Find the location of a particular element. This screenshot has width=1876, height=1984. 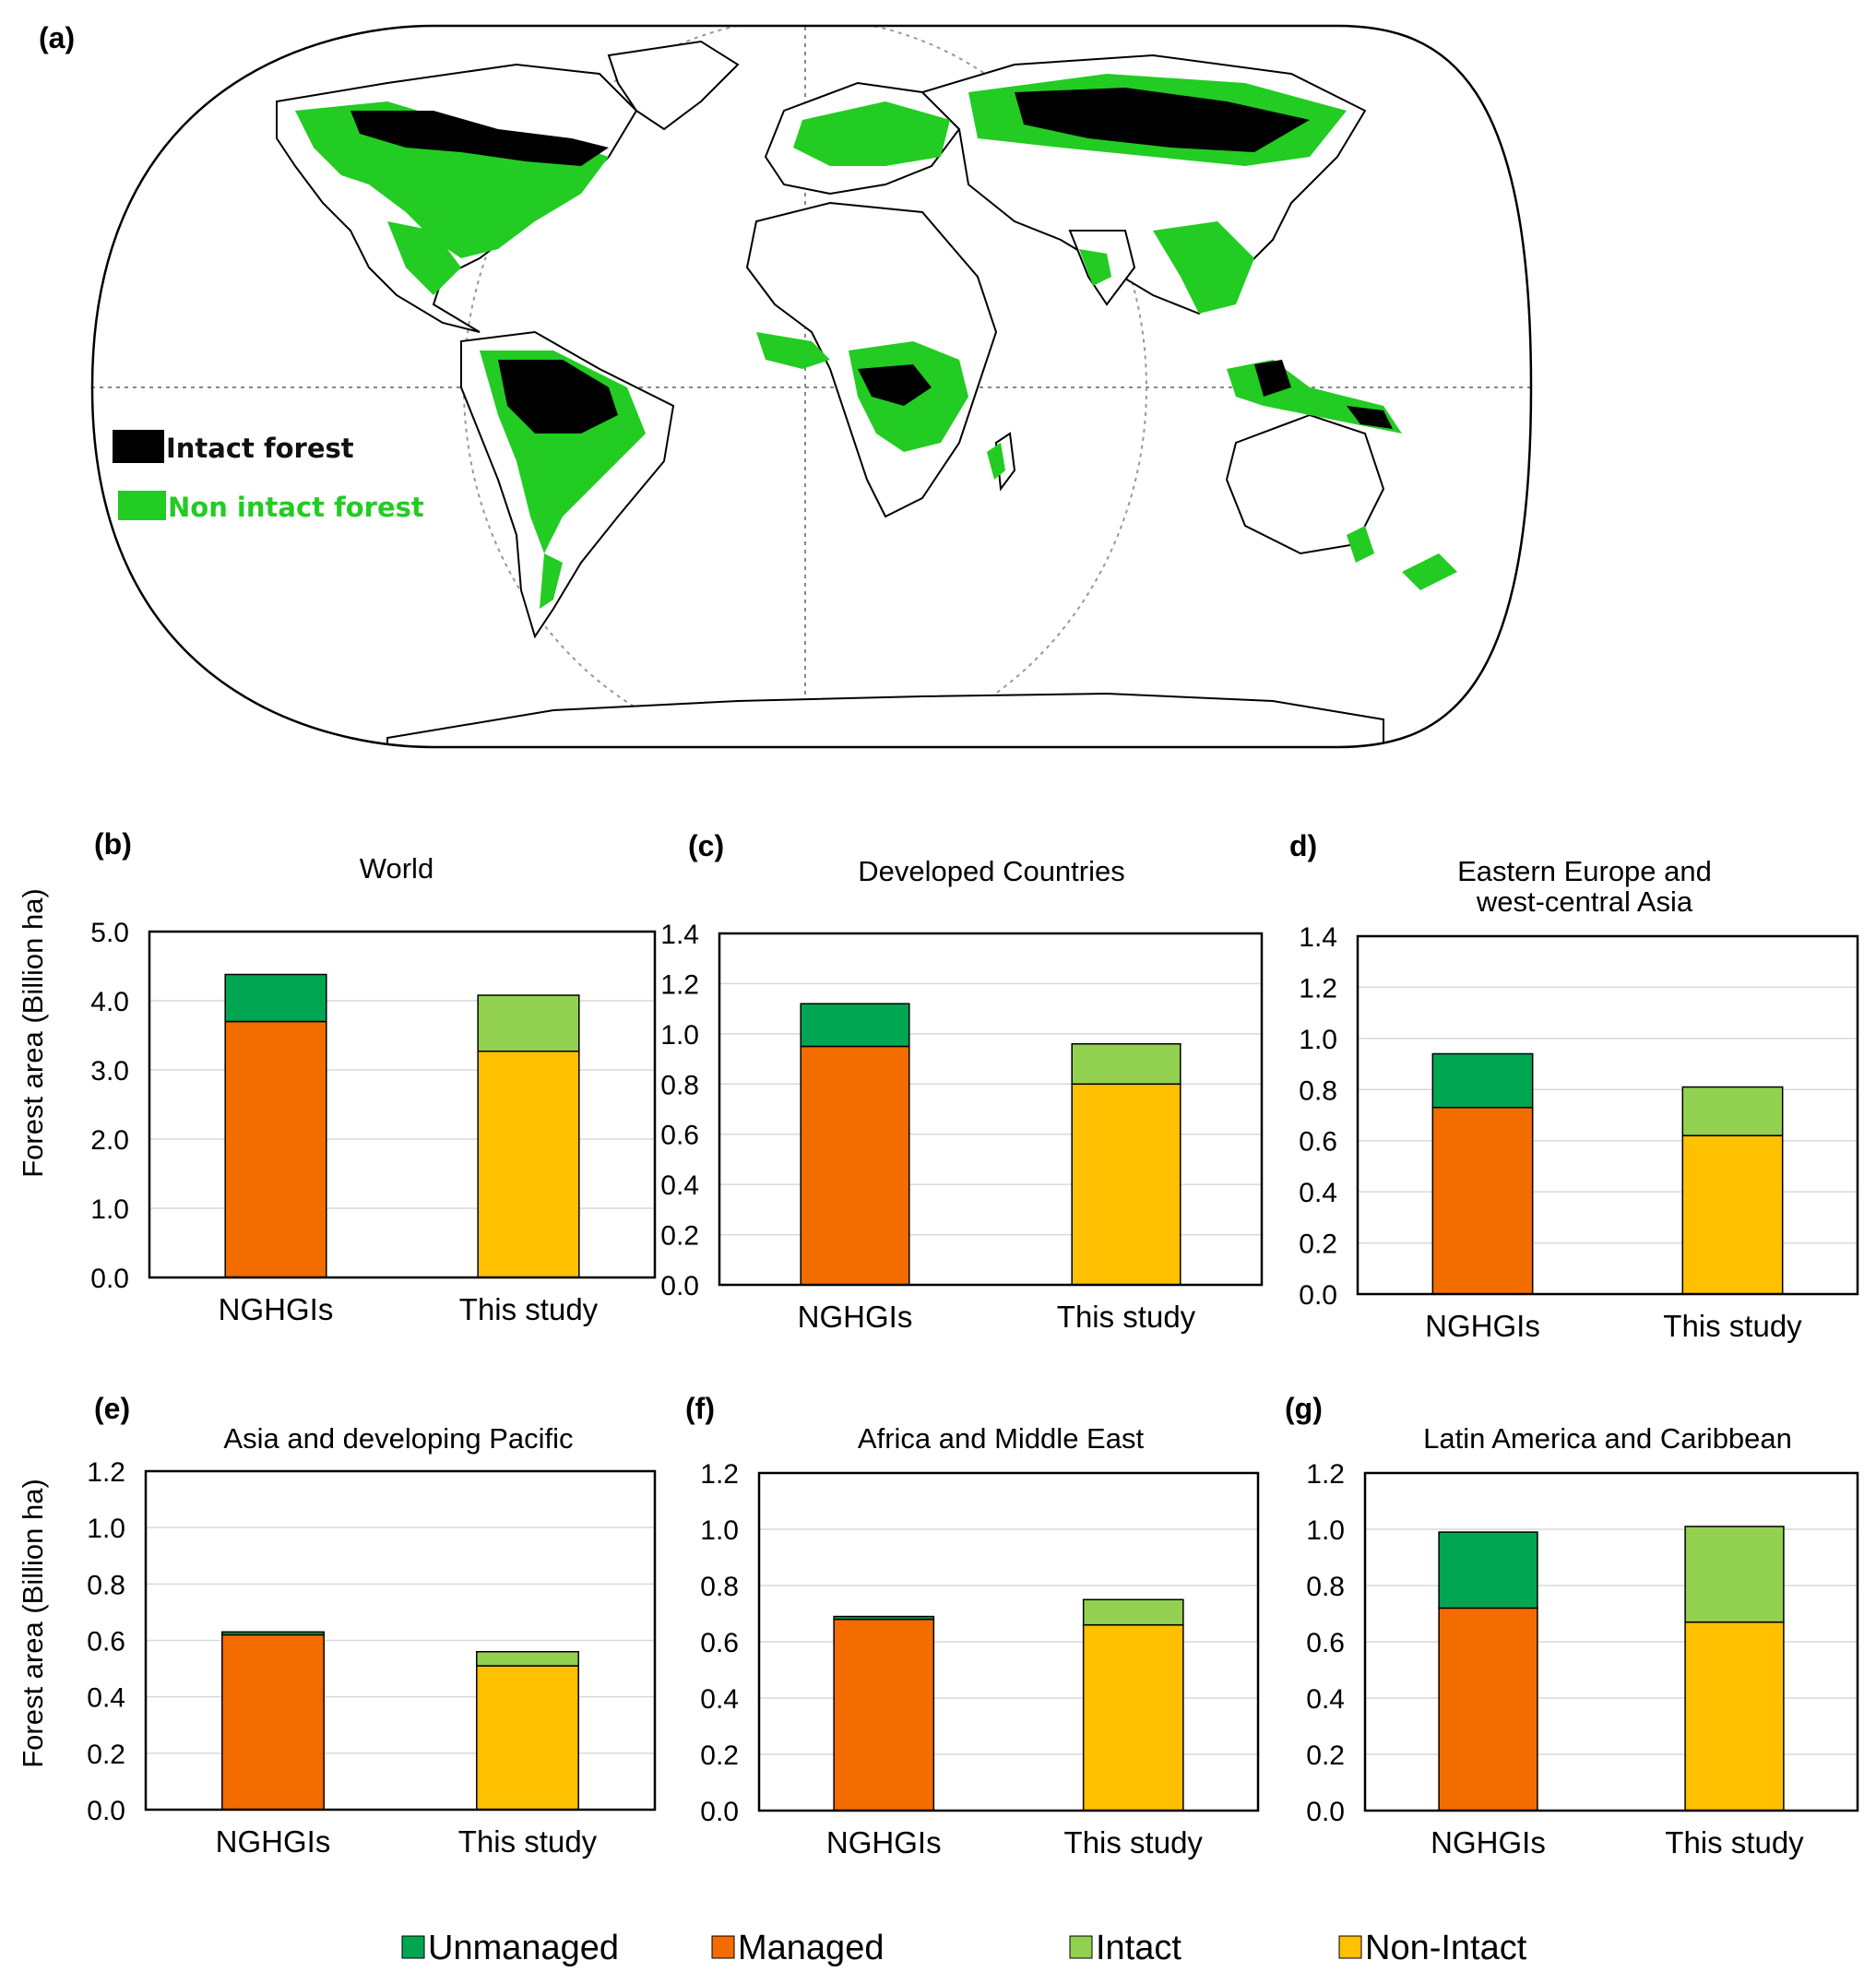

chart-1-plot-frame is located at coordinates (991, 1109).